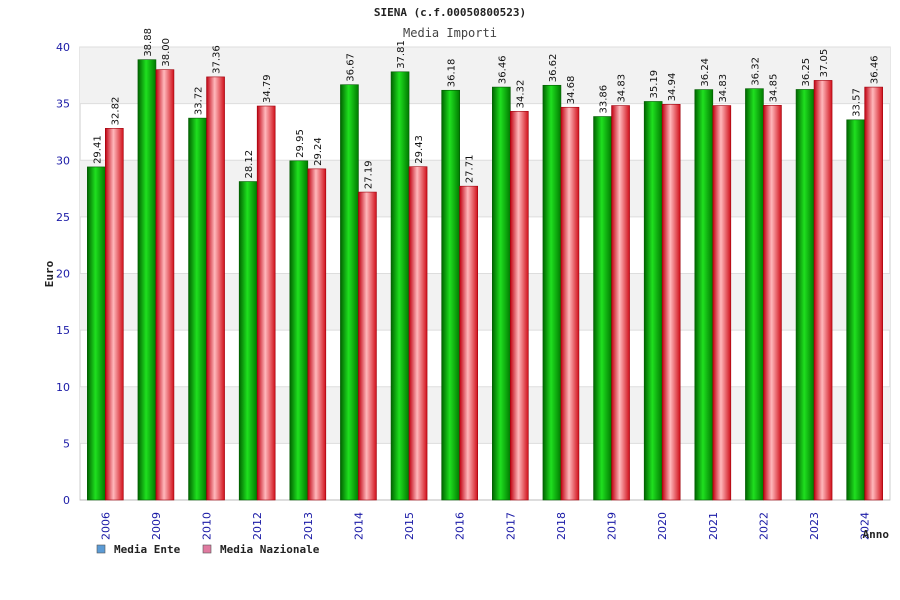 The image size is (900, 600). I want to click on y-tick-label: 20, so click(63, 274).